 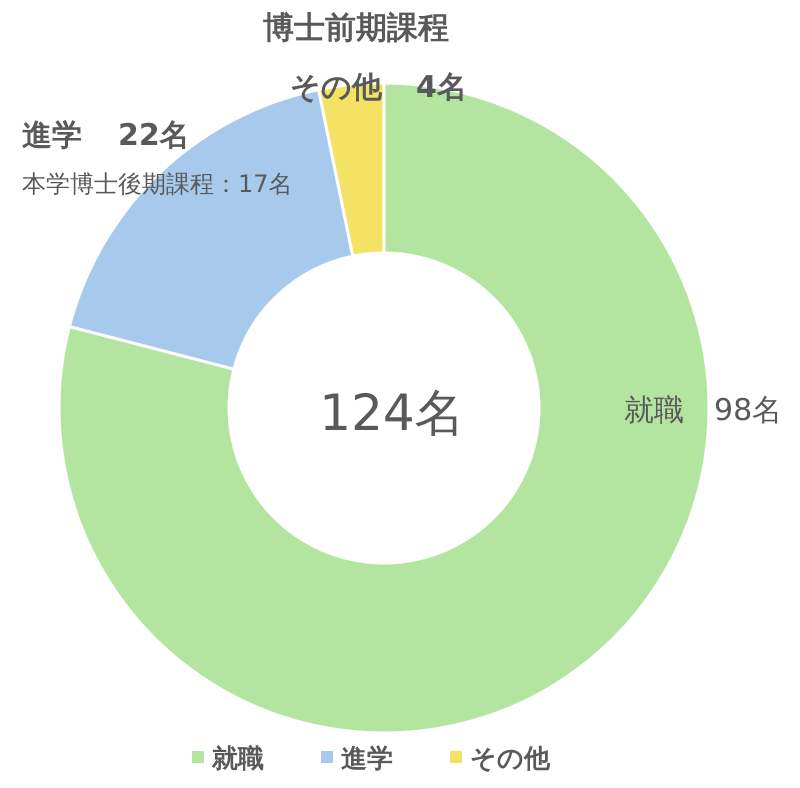 What do you see at coordinates (237, 759) in the screenshot?
I see `legend-label: 就職` at bounding box center [237, 759].